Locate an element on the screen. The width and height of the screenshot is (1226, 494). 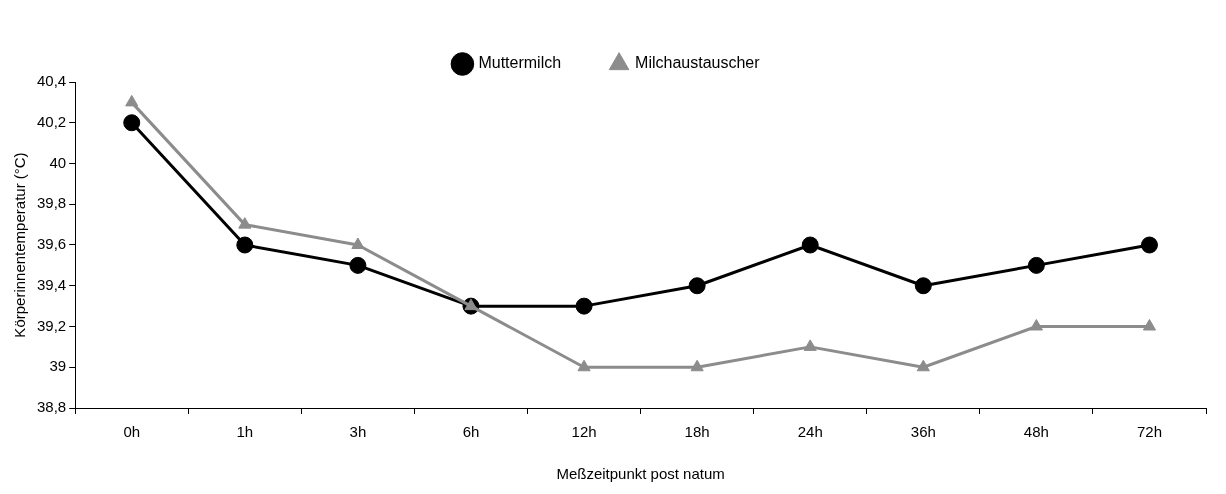
x-tick-label: 3h is located at coordinates (358, 432).